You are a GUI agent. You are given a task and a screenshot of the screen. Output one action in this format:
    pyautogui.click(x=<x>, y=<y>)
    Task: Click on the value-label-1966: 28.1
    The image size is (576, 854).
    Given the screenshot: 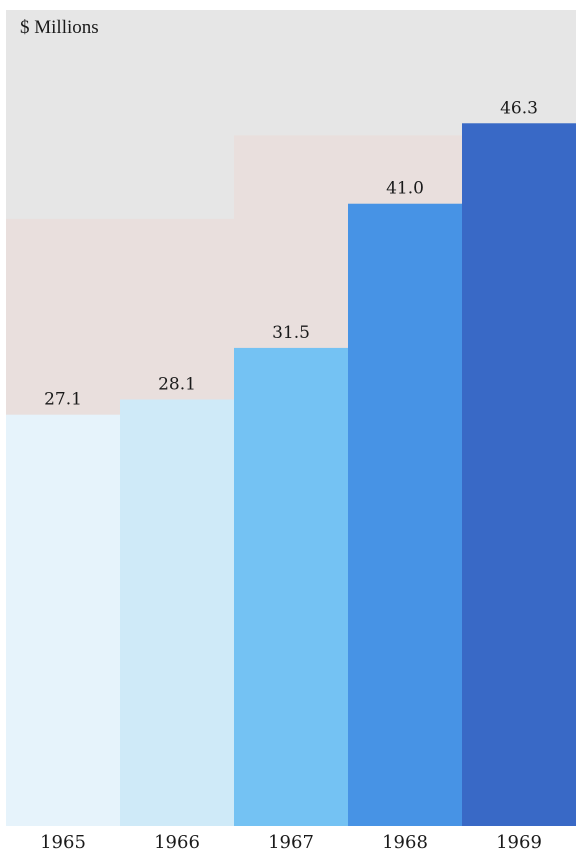 What is the action you would take?
    pyautogui.click(x=177, y=385)
    